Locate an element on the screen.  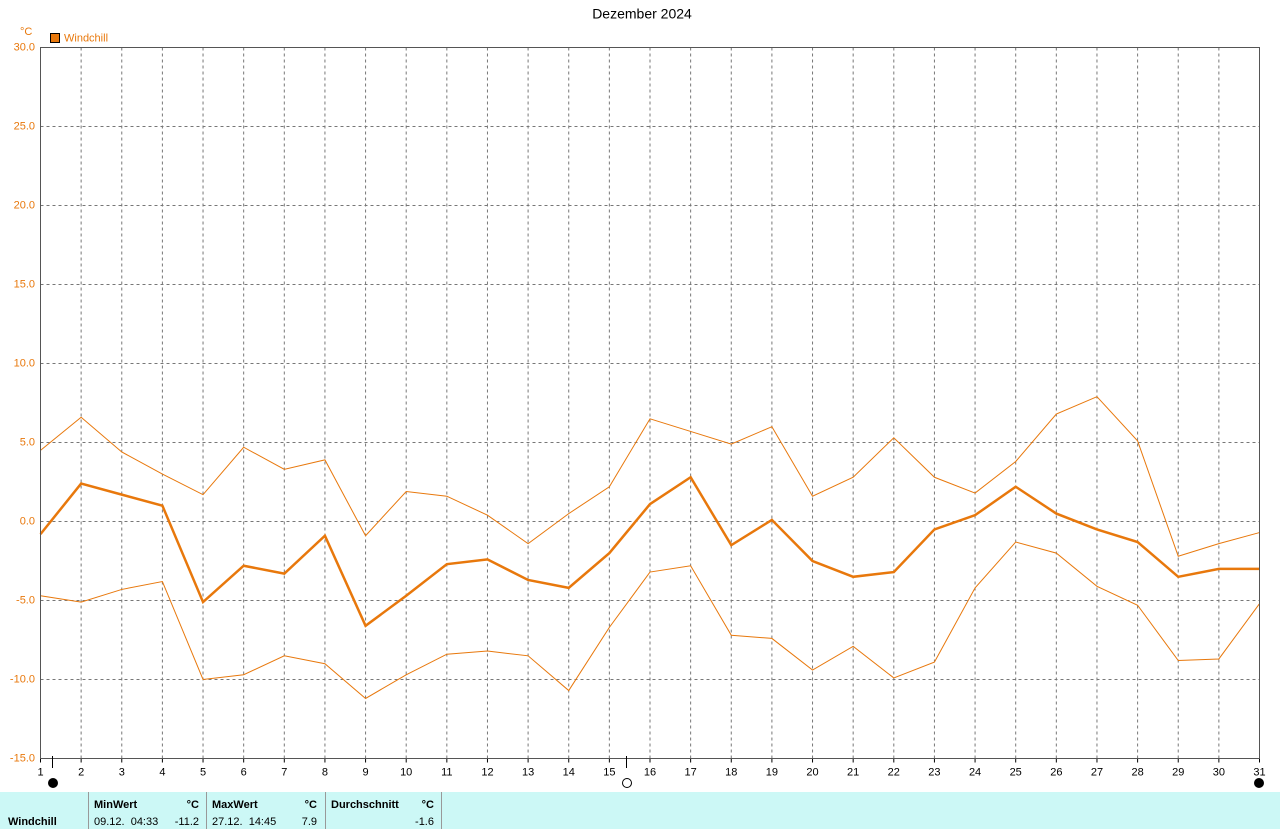
x-tick-label: 24 is located at coordinates (975, 772).